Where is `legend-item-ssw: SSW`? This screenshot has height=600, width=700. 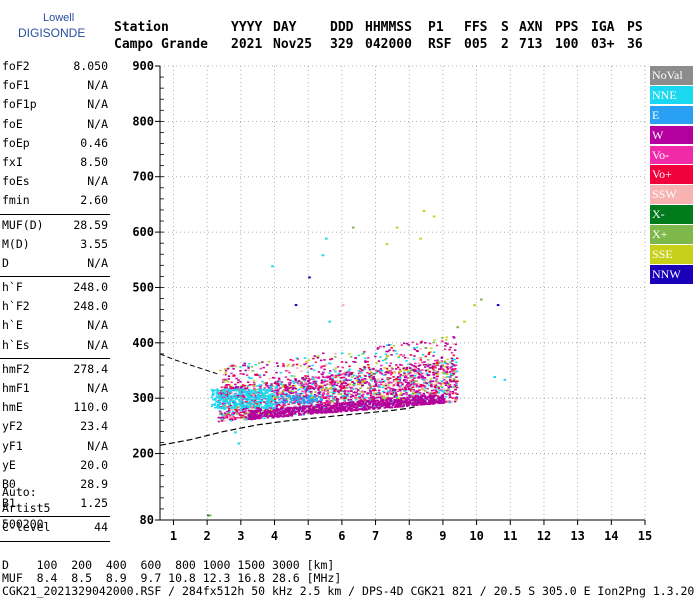
legend-item-ssw: SSW is located at coordinates (671, 194).